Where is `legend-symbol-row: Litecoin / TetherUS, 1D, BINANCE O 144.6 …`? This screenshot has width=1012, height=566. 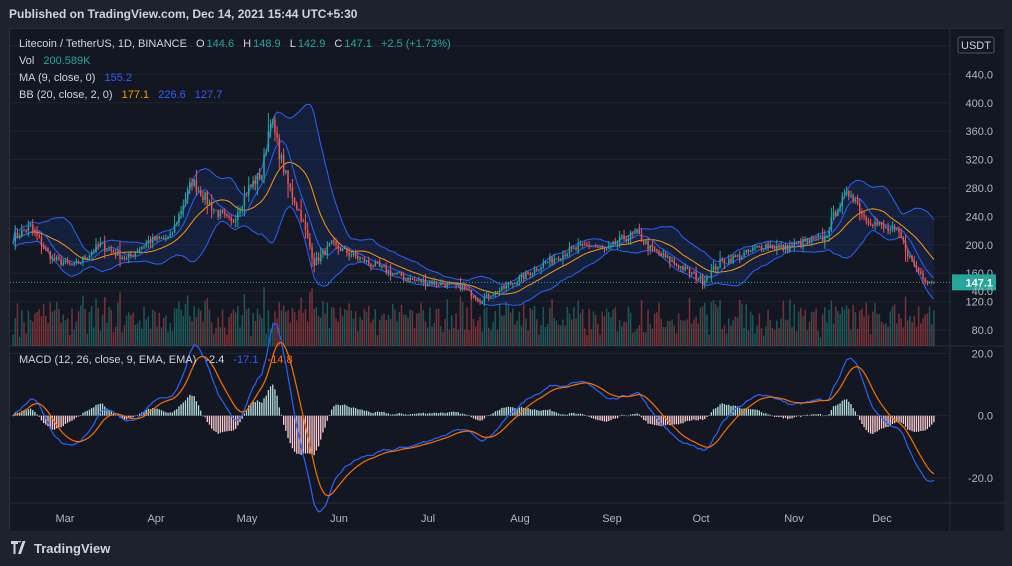
legend-symbol-row: Litecoin / TetherUS, 1D, BINANCE O 144.6 … is located at coordinates (236, 44).